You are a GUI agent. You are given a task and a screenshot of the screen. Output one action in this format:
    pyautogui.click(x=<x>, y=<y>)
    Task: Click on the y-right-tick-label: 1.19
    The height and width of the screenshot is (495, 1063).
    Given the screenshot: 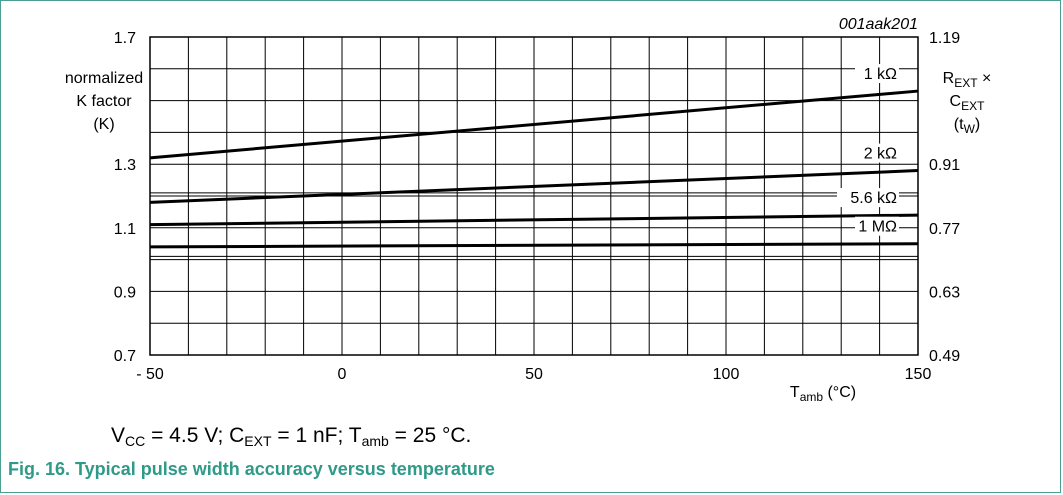 What is the action you would take?
    pyautogui.click(x=944, y=38)
    